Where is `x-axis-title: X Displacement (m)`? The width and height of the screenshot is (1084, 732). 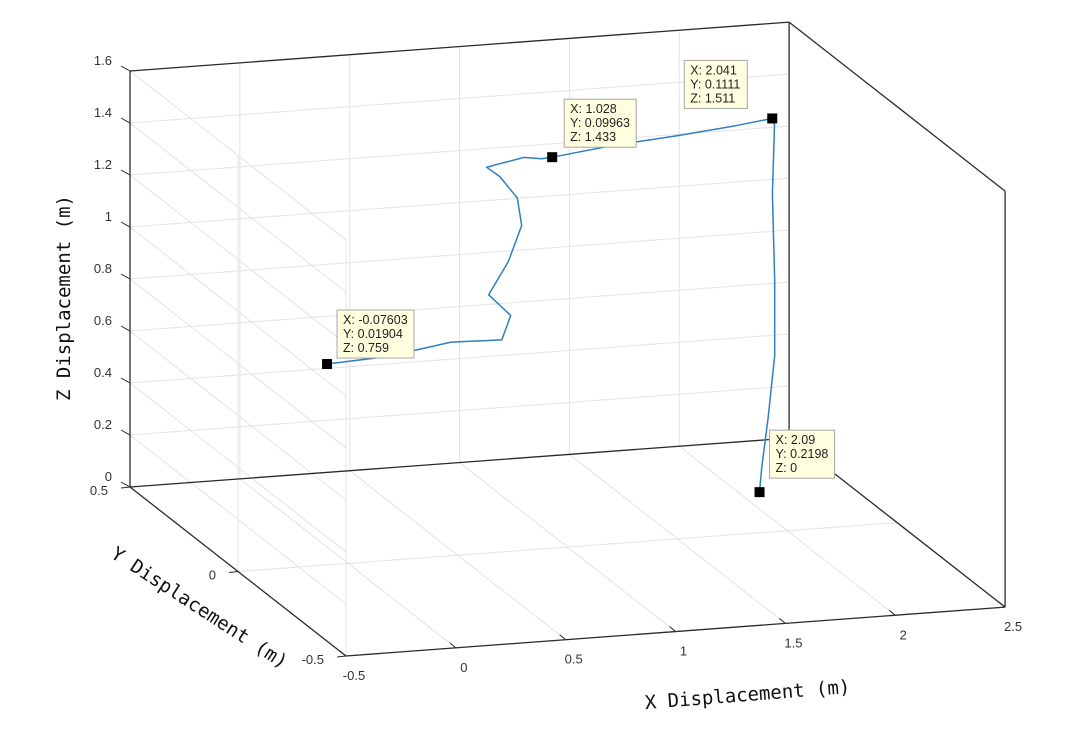
x-axis-title: X Displacement (m) is located at coordinates (747, 695).